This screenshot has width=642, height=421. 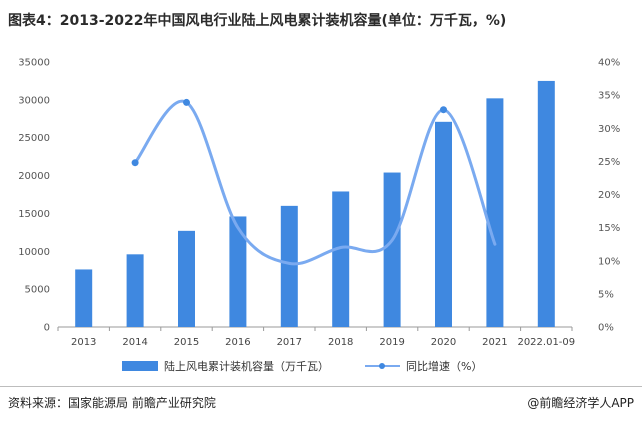 What do you see at coordinates (140, 366) in the screenshot?
I see `legend-bar-swatch` at bounding box center [140, 366].